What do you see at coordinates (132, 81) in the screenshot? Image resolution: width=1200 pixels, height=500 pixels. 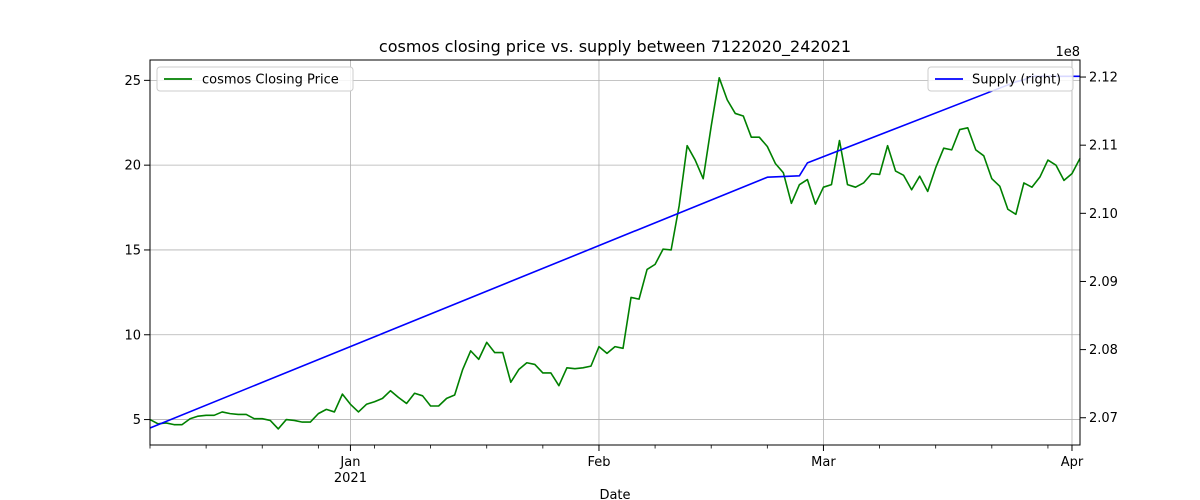 I see `y-left-tick-label: 25` at bounding box center [132, 81].